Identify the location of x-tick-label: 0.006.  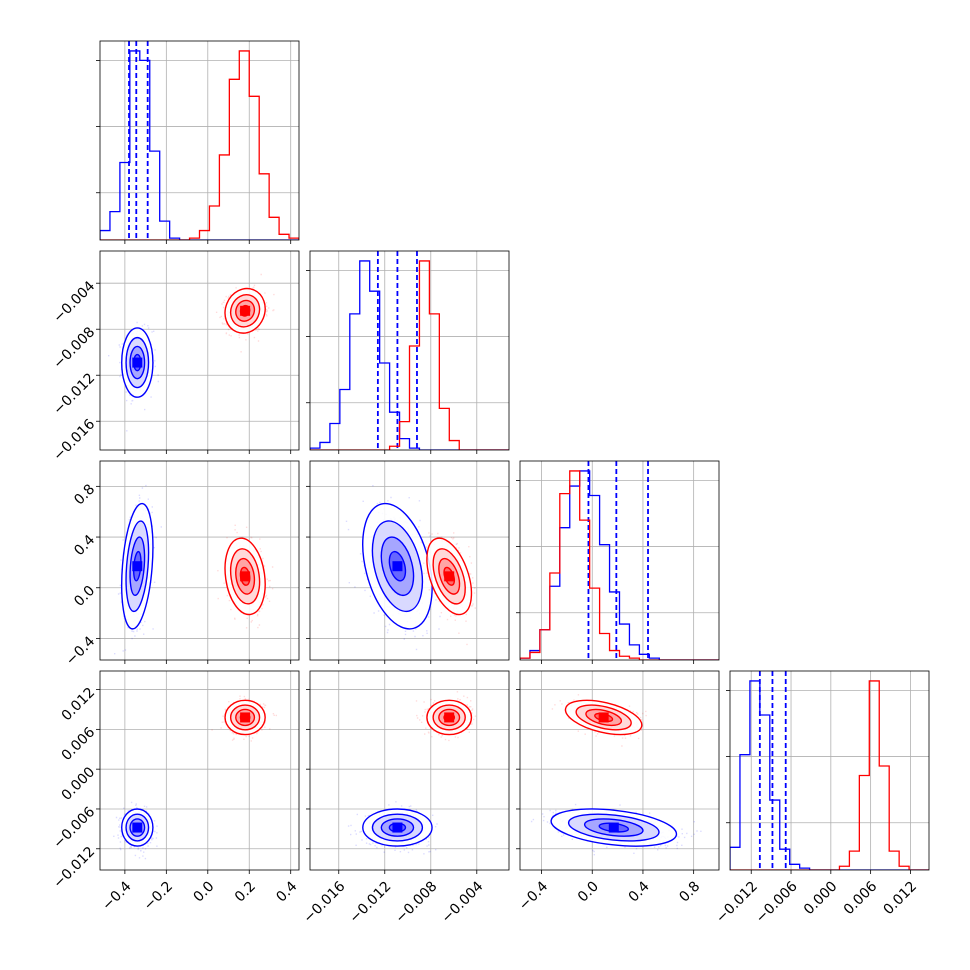
(861, 898).